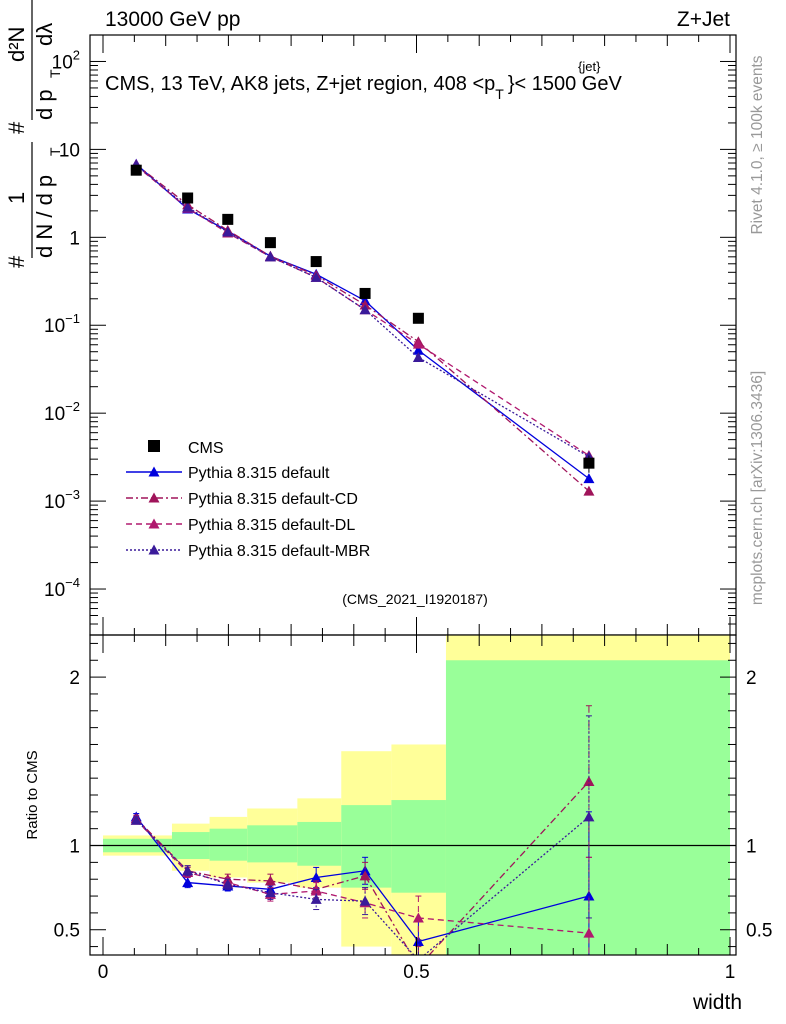 The height and width of the screenshot is (1024, 786). What do you see at coordinates (74, 238) in the screenshot?
I see `main-y-tick-label: 1` at bounding box center [74, 238].